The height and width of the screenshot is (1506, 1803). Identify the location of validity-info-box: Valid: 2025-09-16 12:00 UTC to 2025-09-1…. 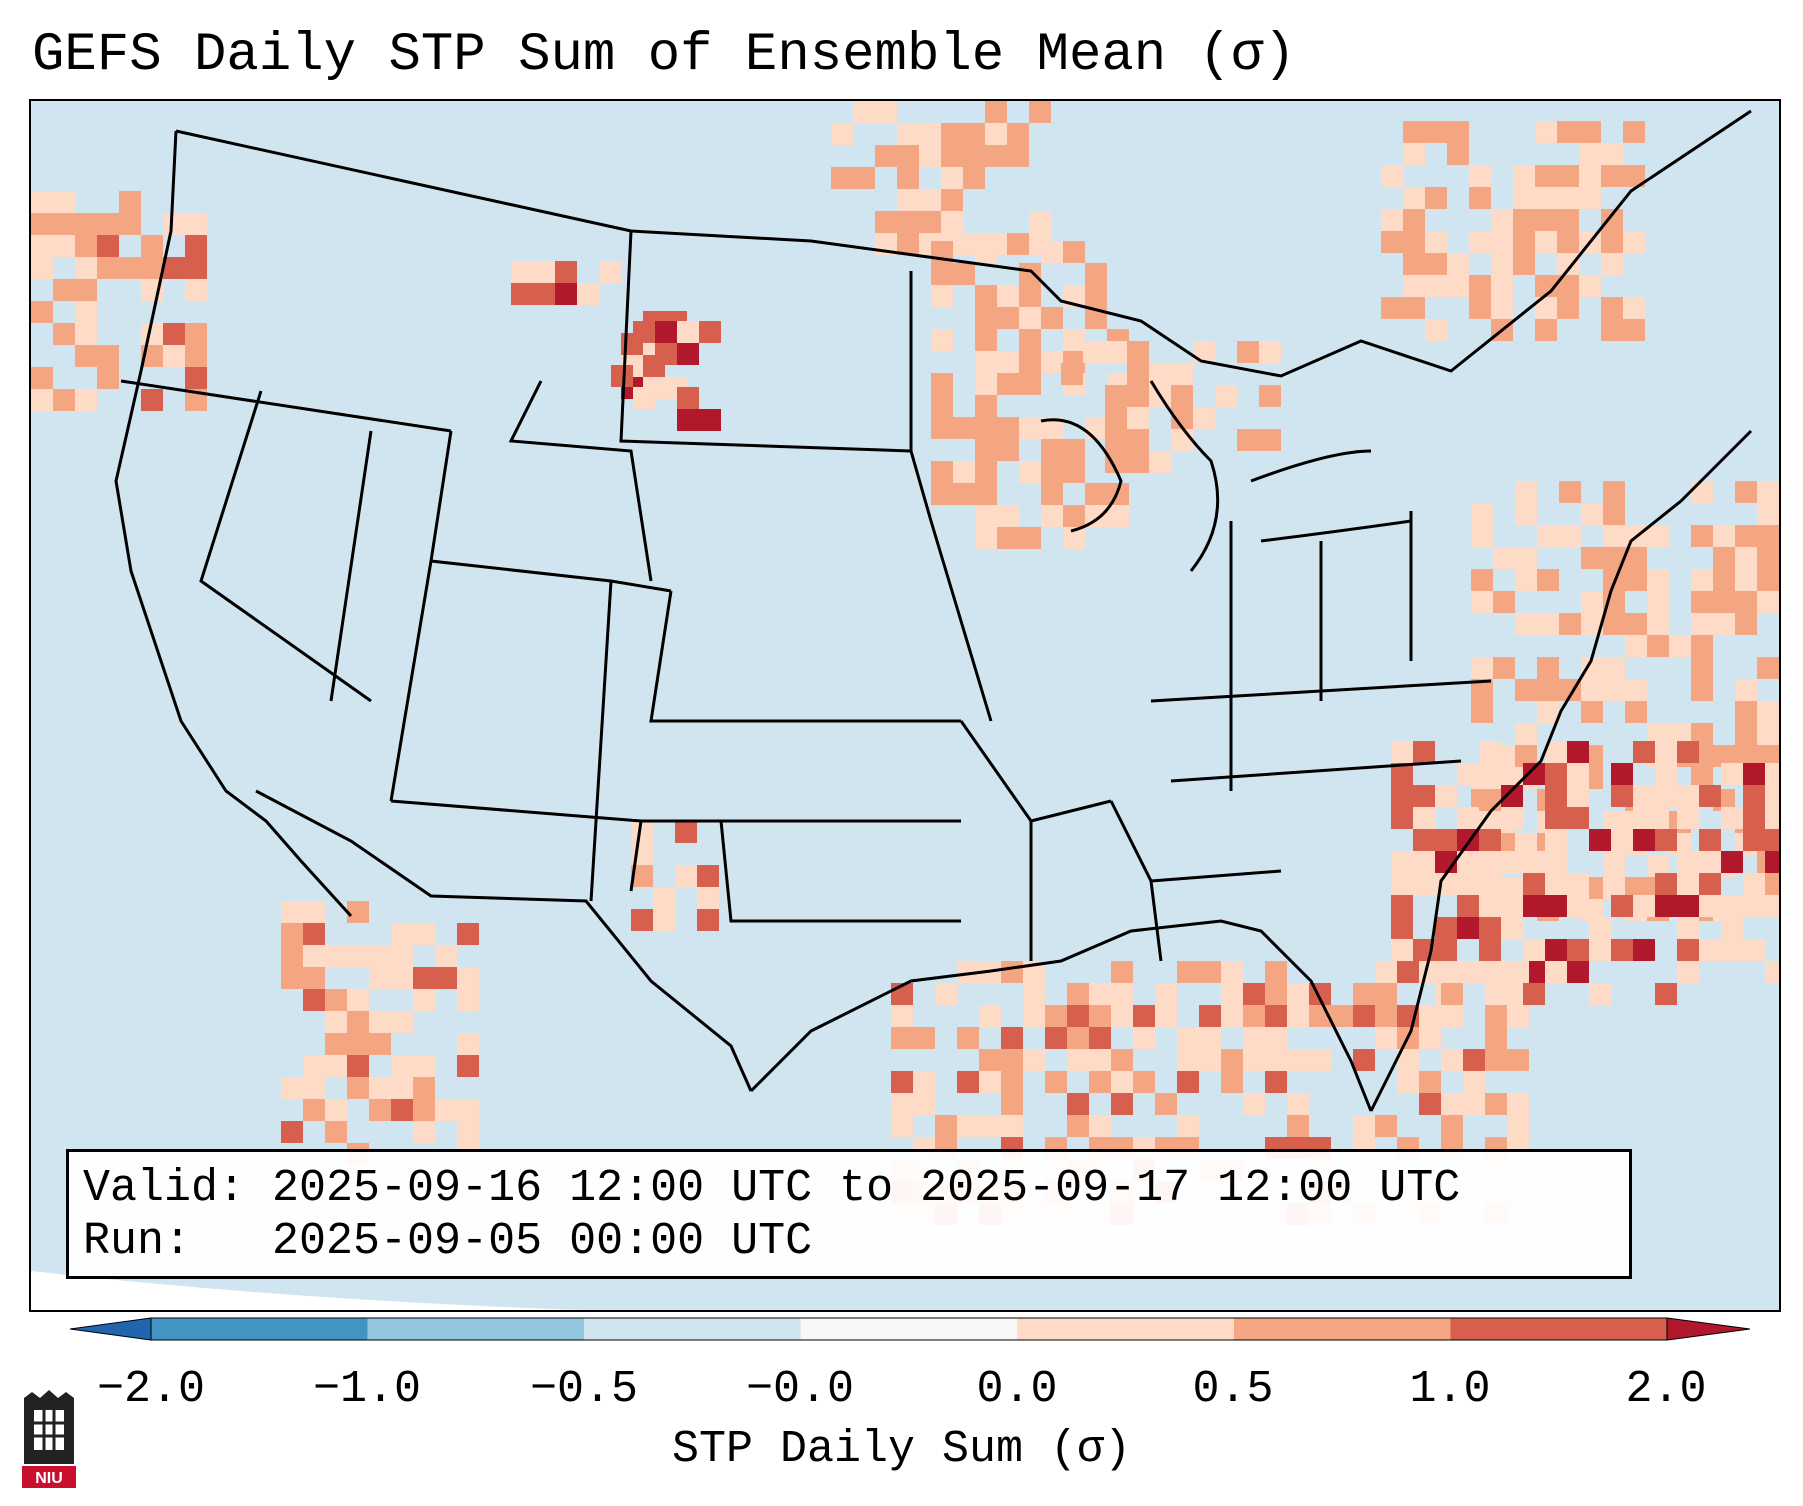
(849, 1214).